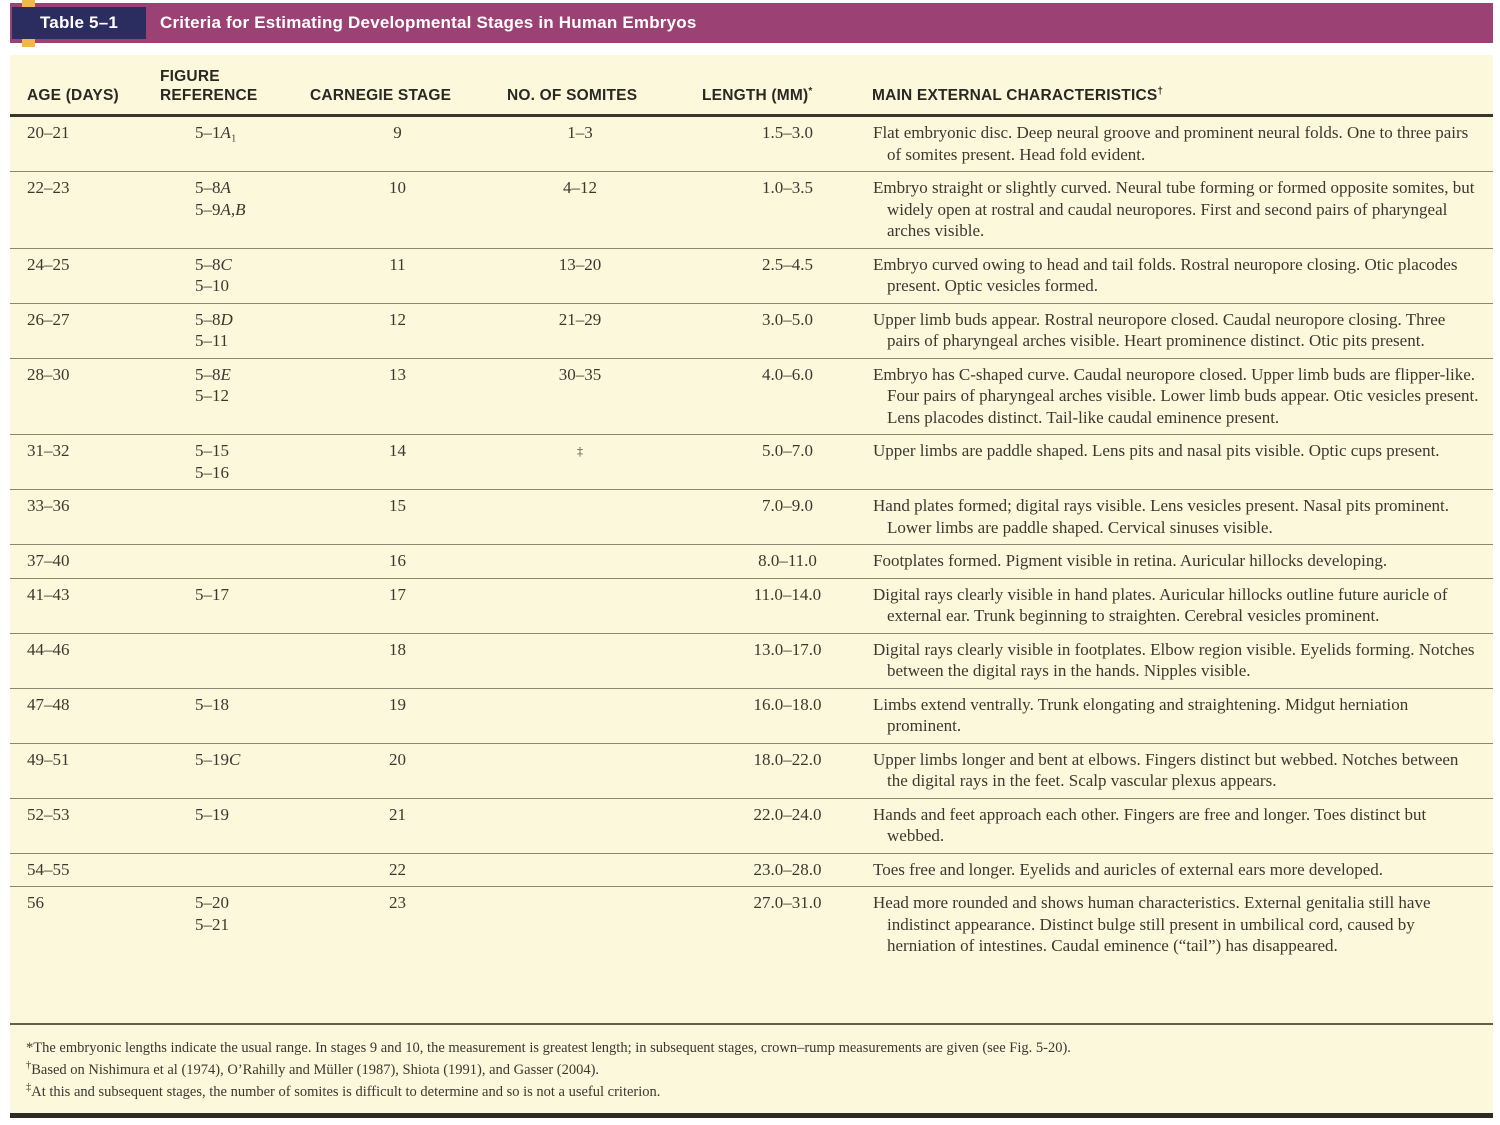  What do you see at coordinates (82, 396) in the screenshot?
I see `cell-age-days: 28–30` at bounding box center [82, 396].